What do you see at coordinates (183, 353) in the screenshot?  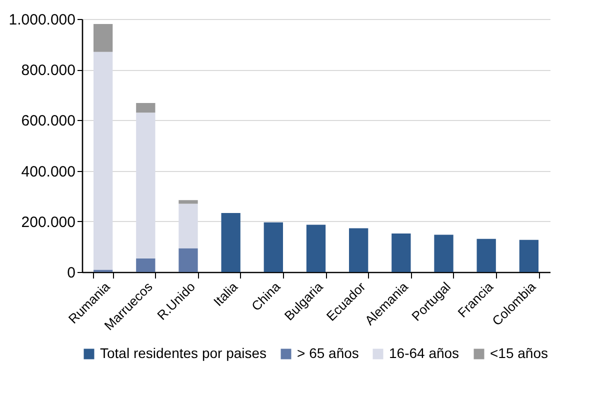 I see `legend-label: Total residentes por paises` at bounding box center [183, 353].